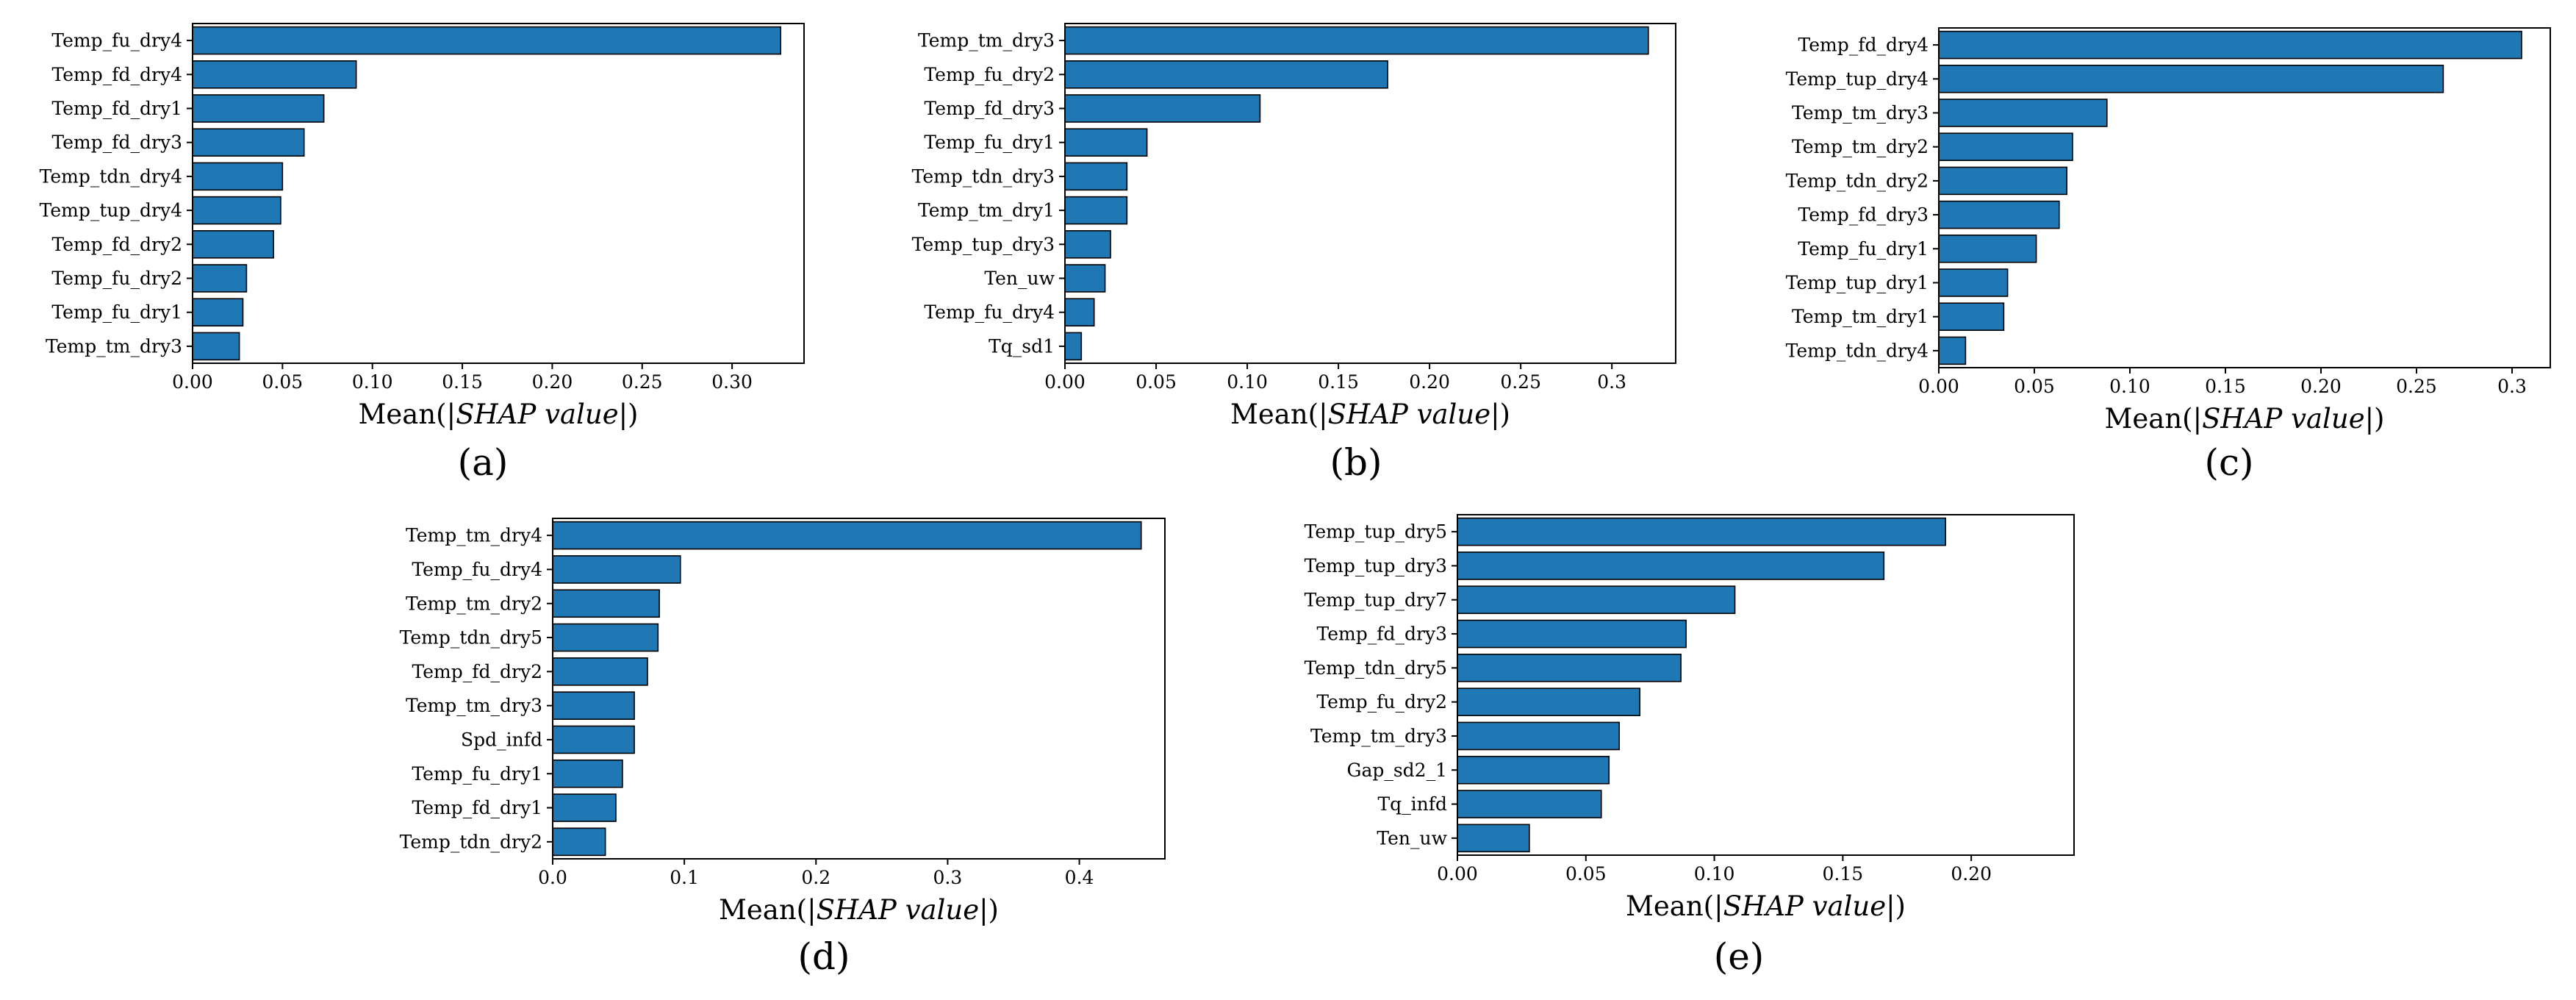 This screenshot has height=1000, width=2576. What do you see at coordinates (372, 382) in the screenshot?
I see `xtick-label-a-2: 0.10` at bounding box center [372, 382].